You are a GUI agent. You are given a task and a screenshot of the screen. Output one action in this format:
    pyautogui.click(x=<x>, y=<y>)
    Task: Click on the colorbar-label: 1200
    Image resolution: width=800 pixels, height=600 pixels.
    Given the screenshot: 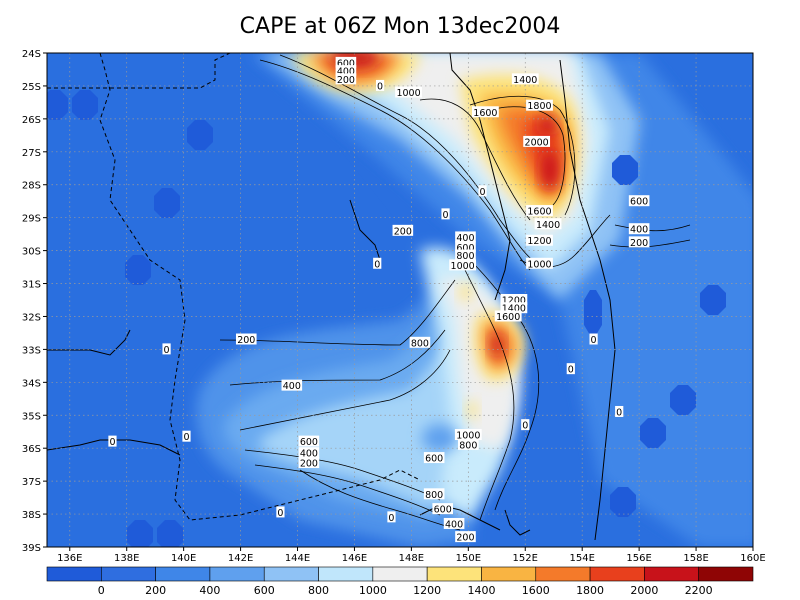 What is the action you would take?
    pyautogui.click(x=427, y=590)
    